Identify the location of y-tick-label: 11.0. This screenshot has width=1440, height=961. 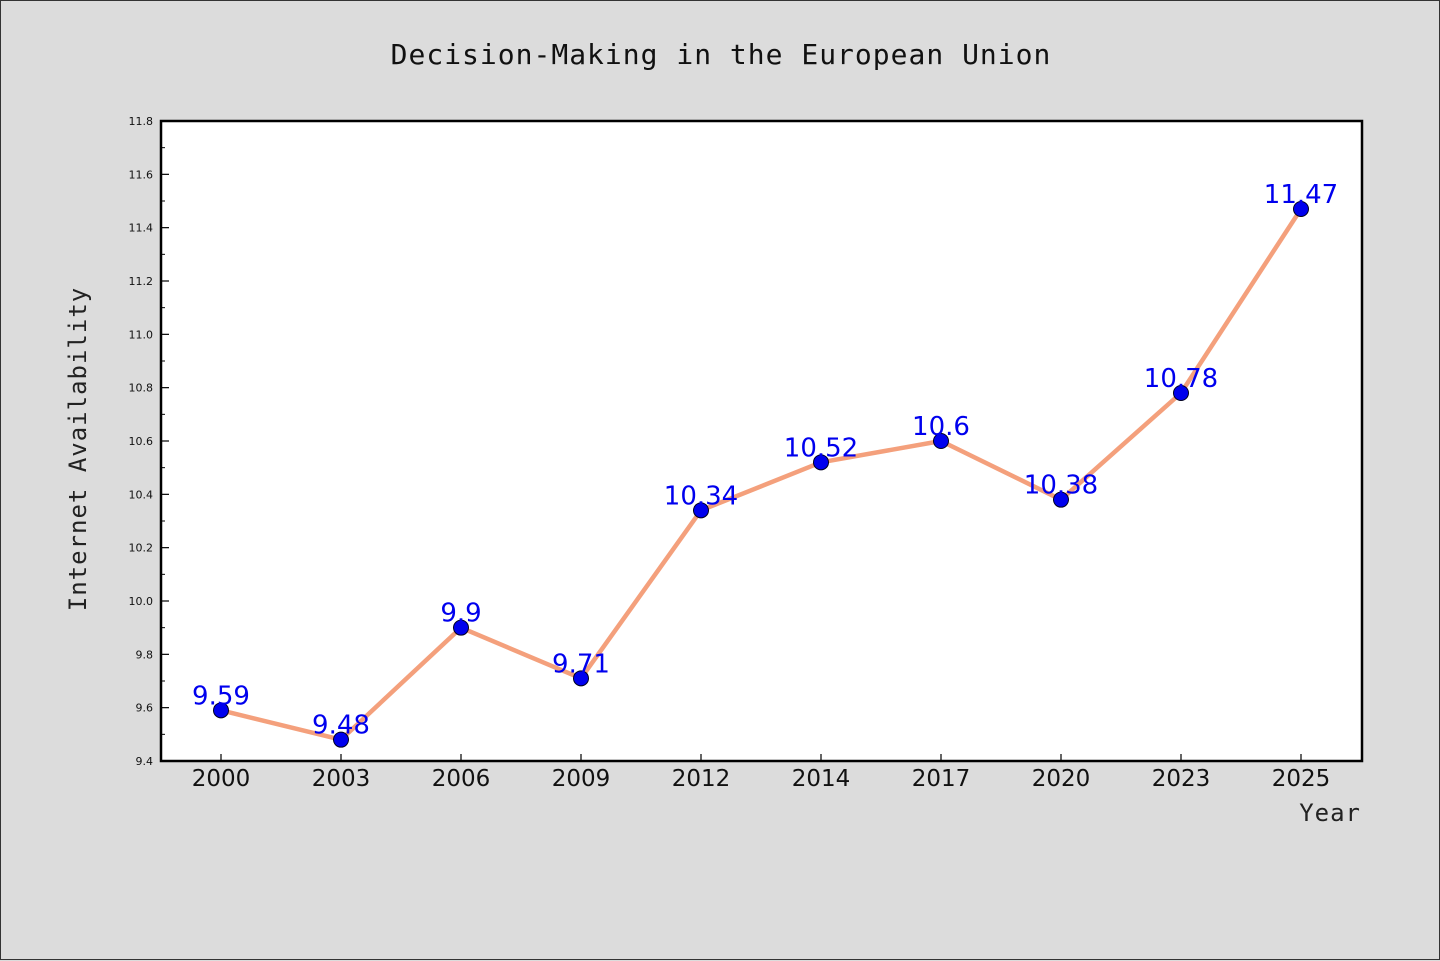
(141, 334).